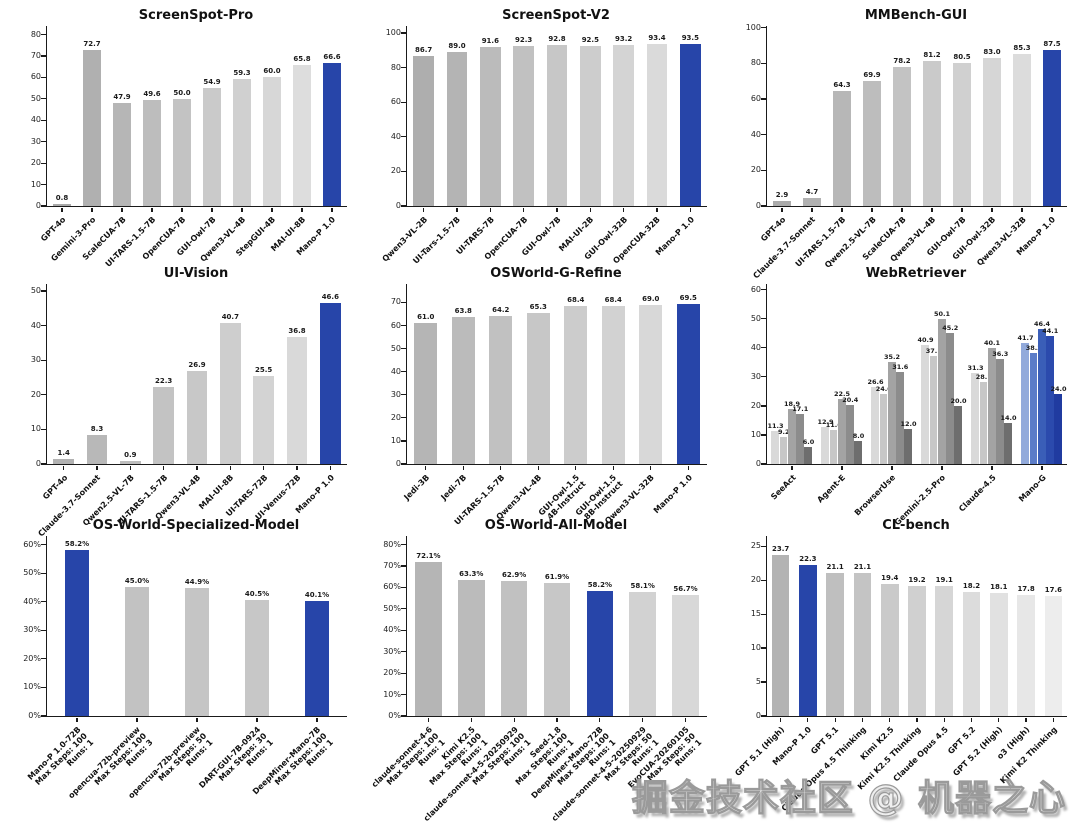 This screenshot has height=825, width=1080. Describe the element at coordinates (32, 687) in the screenshot. I see `y-axis-tick-label: 10%` at that location.